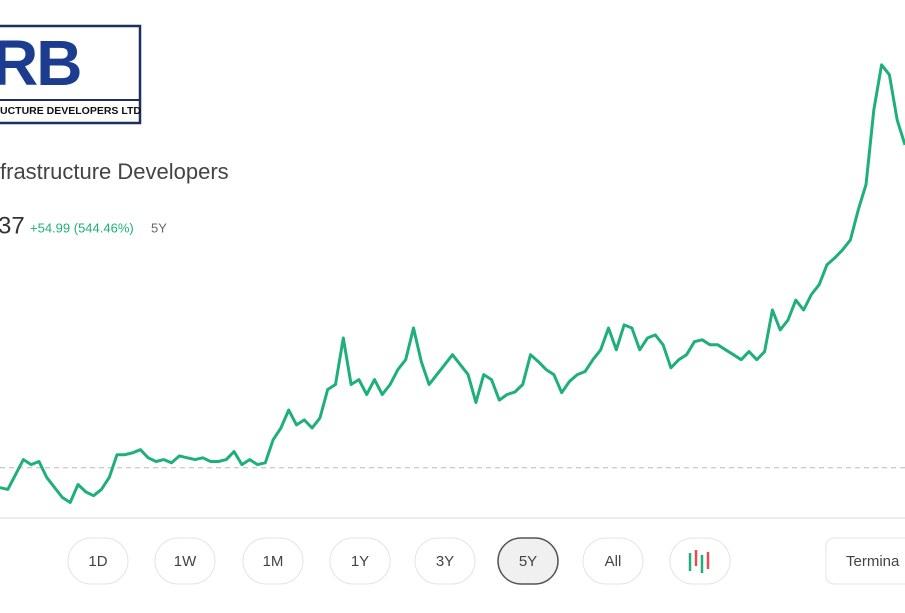 The height and width of the screenshot is (613, 905). Describe the element at coordinates (70, 111) in the screenshot. I see `logo-subtitle: UCTURE DEVELOPERS LTD` at that location.